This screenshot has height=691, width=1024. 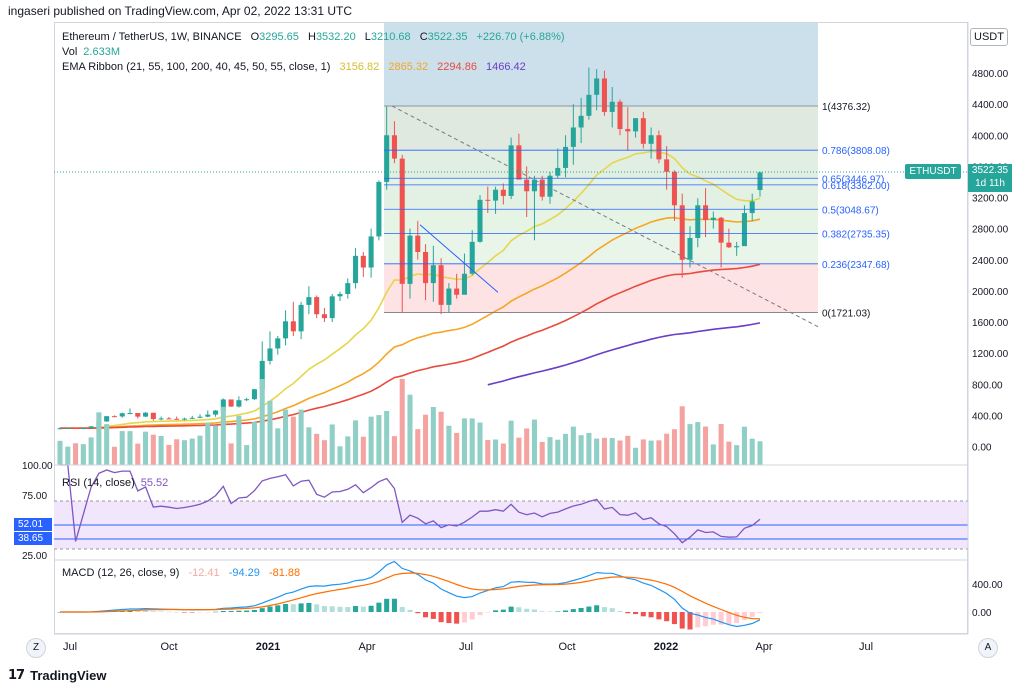 I want to click on fib-label: 0.236(2347.68), so click(x=856, y=265).